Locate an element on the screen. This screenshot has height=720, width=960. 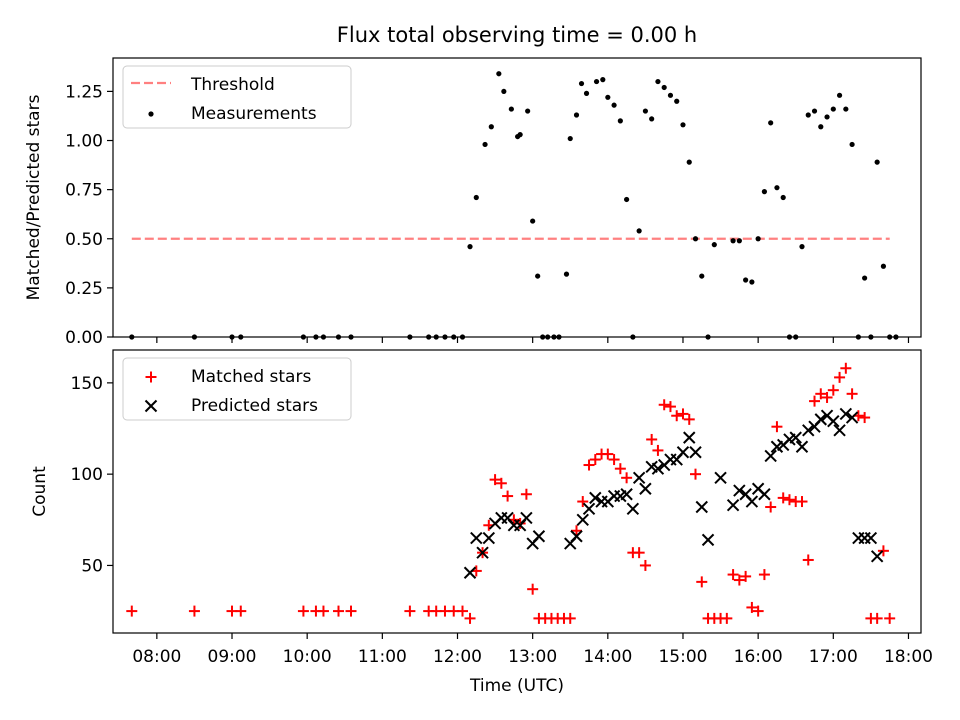
x-axis-label: Time (UTC) is located at coordinates (516, 686).